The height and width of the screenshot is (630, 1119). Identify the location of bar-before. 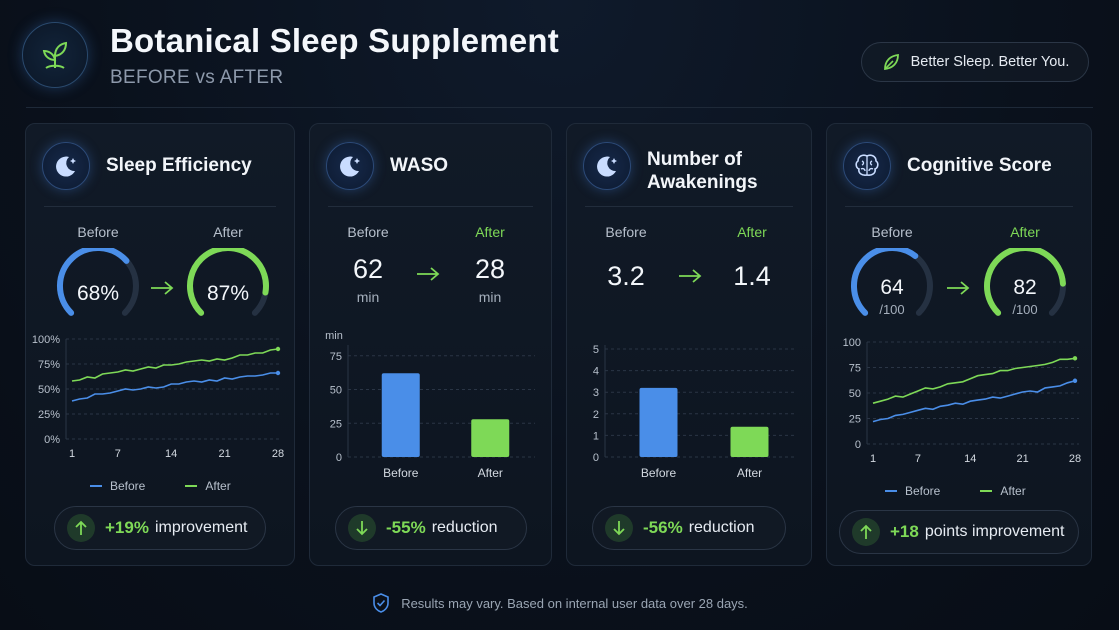
(400, 415).